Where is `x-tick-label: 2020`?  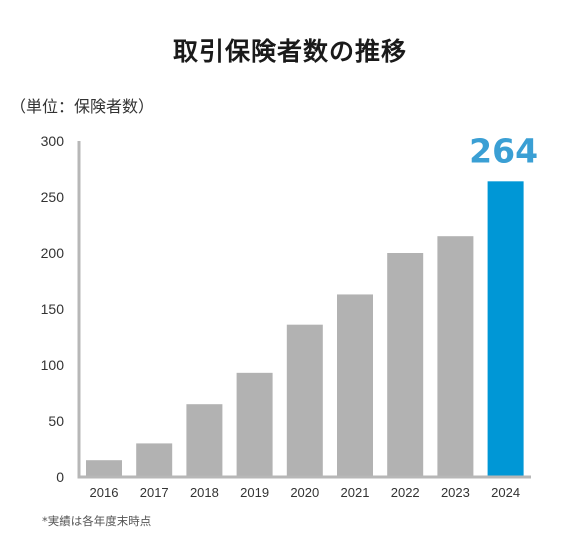
x-tick-label: 2020 is located at coordinates (304, 492).